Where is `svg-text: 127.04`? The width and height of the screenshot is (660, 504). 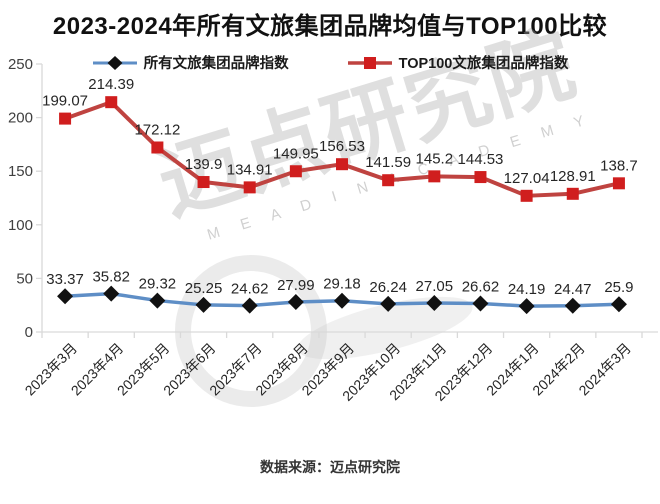
svg-text: 127.04 is located at coordinates (527, 178).